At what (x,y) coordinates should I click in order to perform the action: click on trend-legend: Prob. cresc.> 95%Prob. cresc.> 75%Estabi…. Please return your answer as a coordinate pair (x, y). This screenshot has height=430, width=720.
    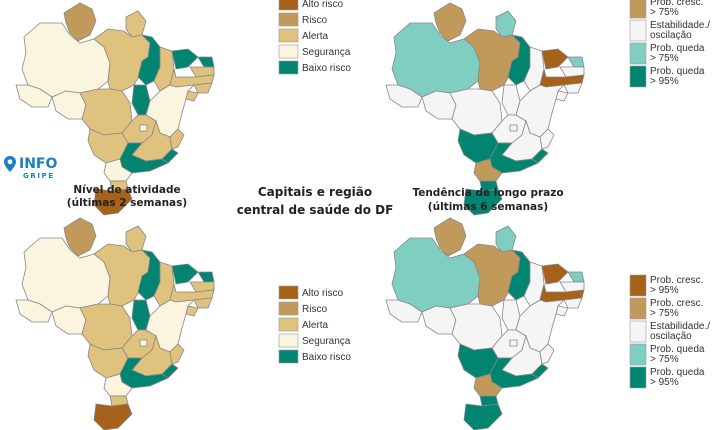
    Looking at the image, I should click on (669, 331).